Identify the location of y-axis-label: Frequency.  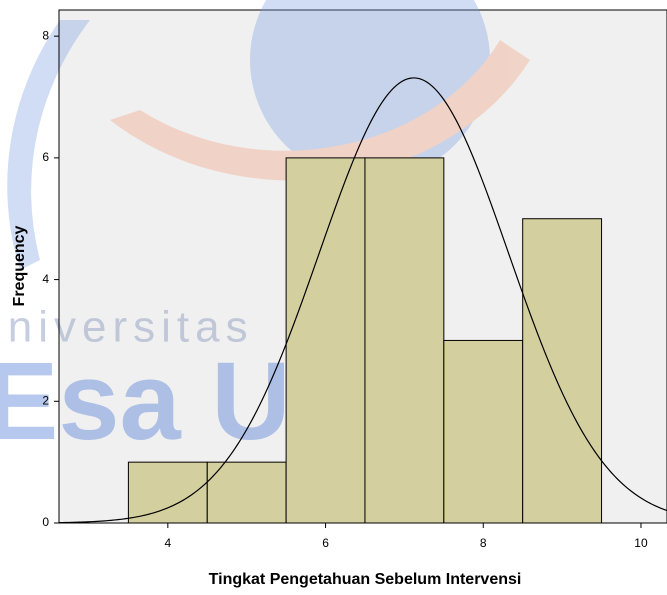
(19, 265).